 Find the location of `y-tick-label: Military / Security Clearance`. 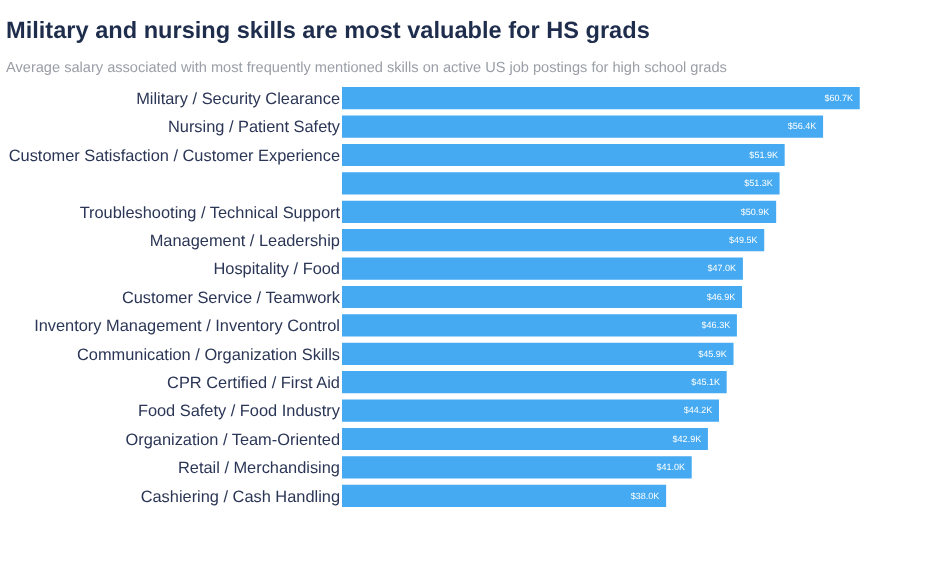

y-tick-label: Military / Security Clearance is located at coordinates (238, 98).